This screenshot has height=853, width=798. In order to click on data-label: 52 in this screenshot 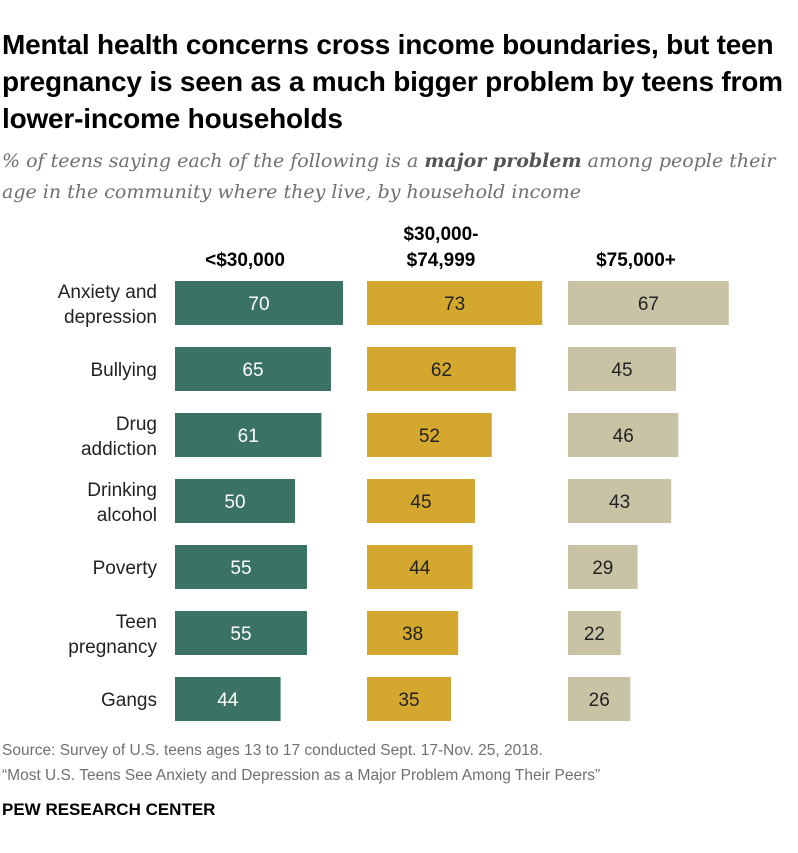, I will do `click(429, 436)`.